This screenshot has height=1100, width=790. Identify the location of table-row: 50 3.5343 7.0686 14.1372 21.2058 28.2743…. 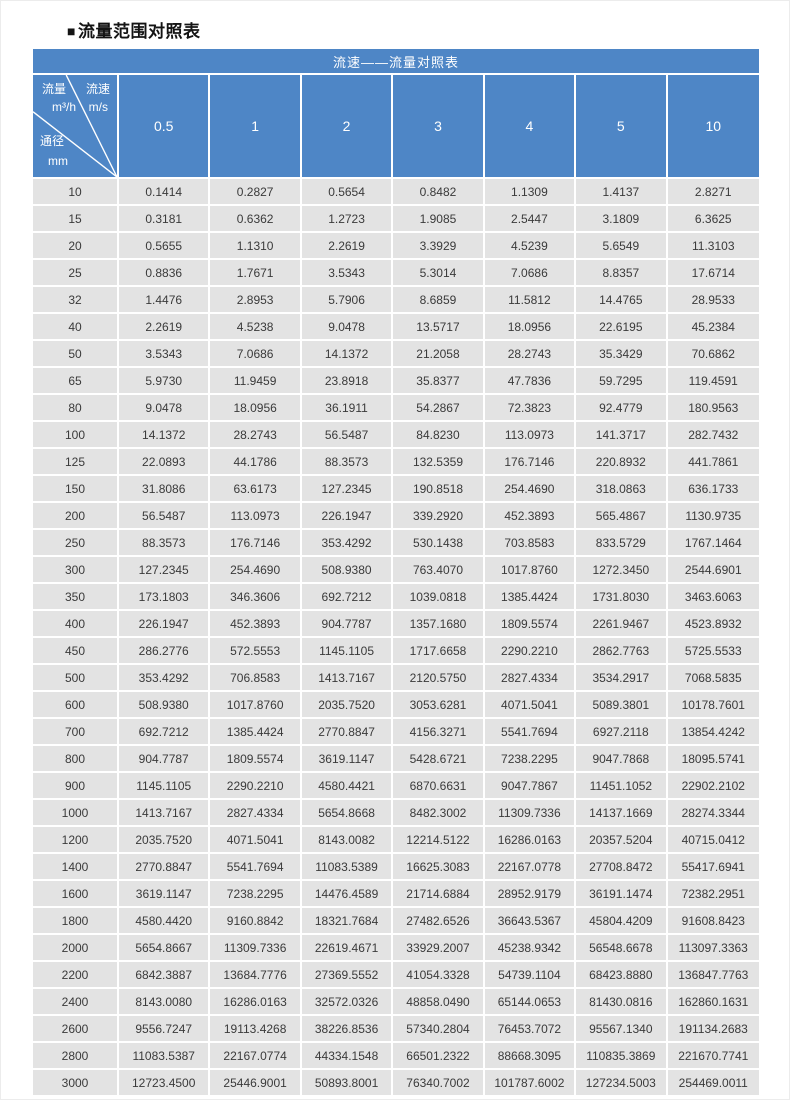
(396, 354).